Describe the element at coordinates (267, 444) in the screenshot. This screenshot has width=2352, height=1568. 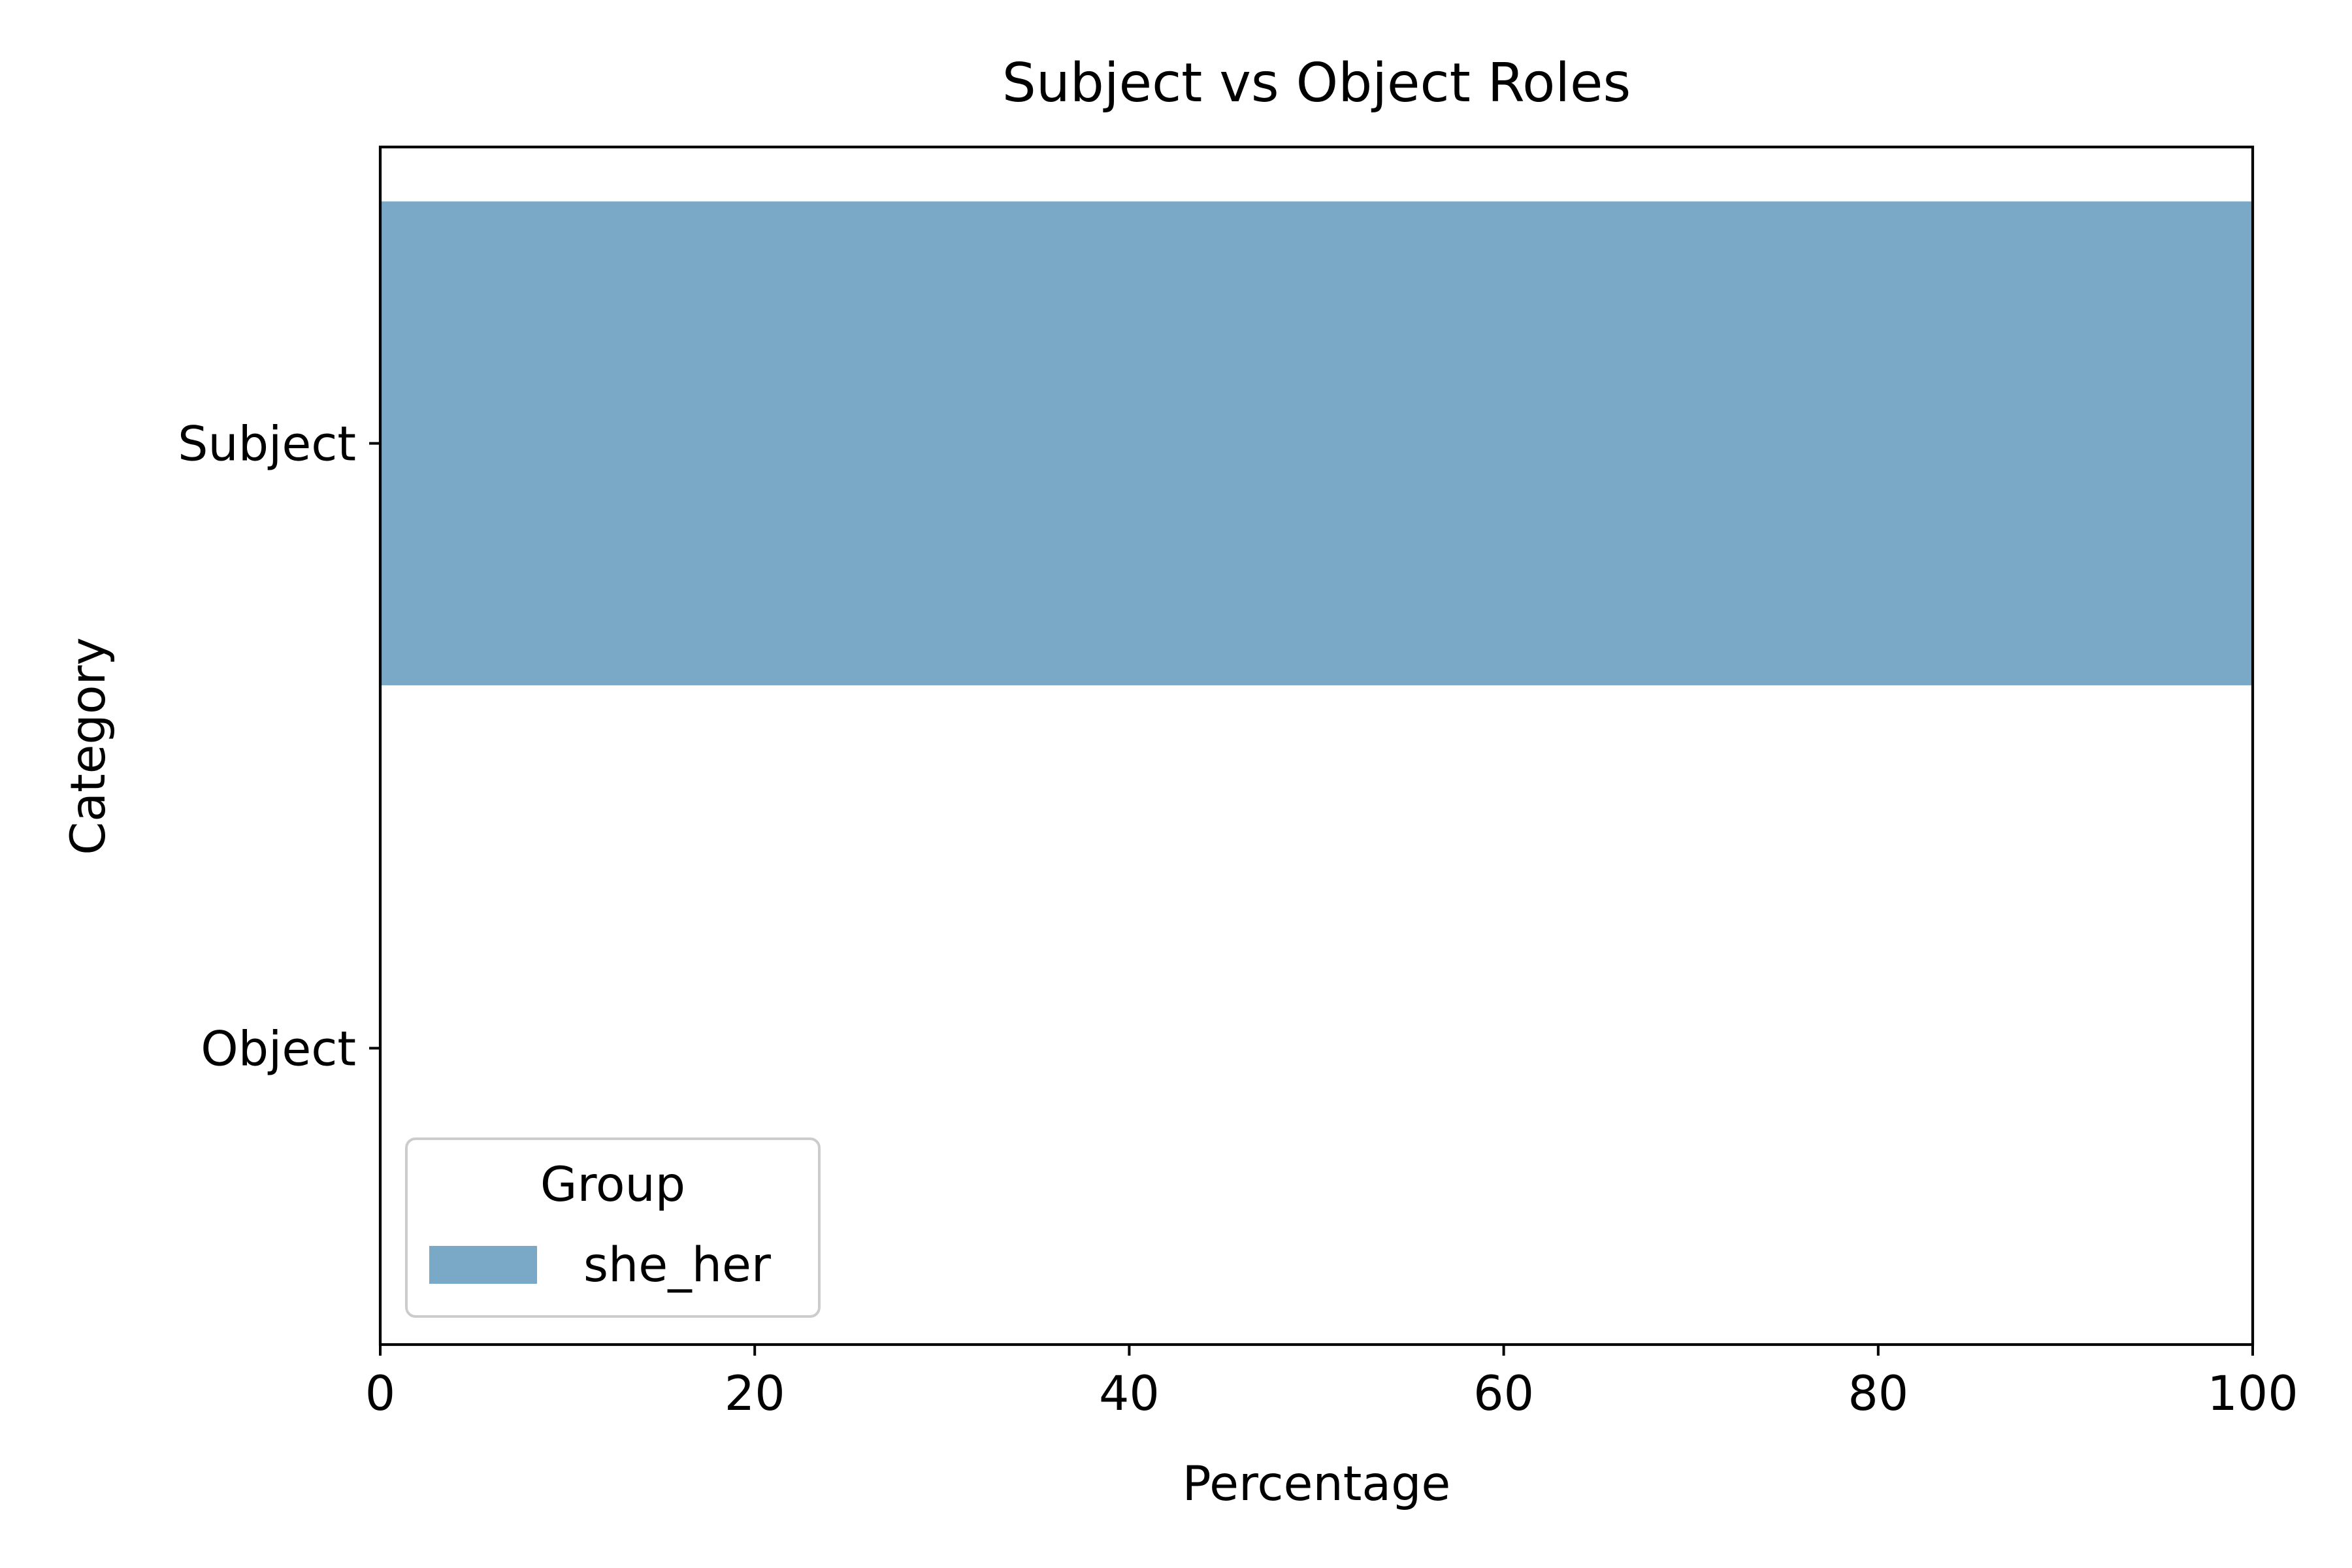
I see `y-tick-label-subject: Subject` at that location.